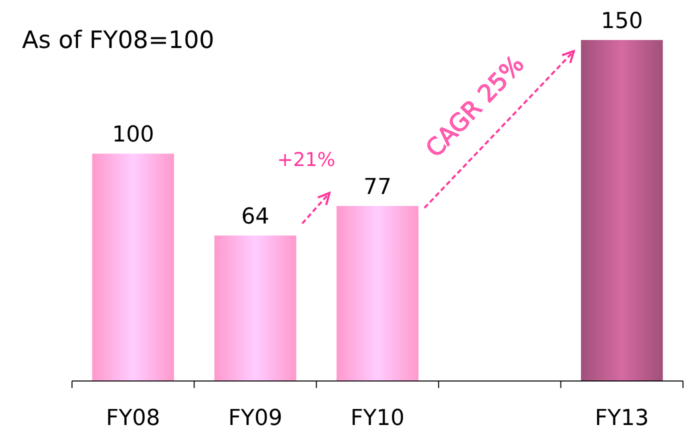  Describe the element at coordinates (255, 418) in the screenshot. I see `x-tick-label: FY09` at that location.